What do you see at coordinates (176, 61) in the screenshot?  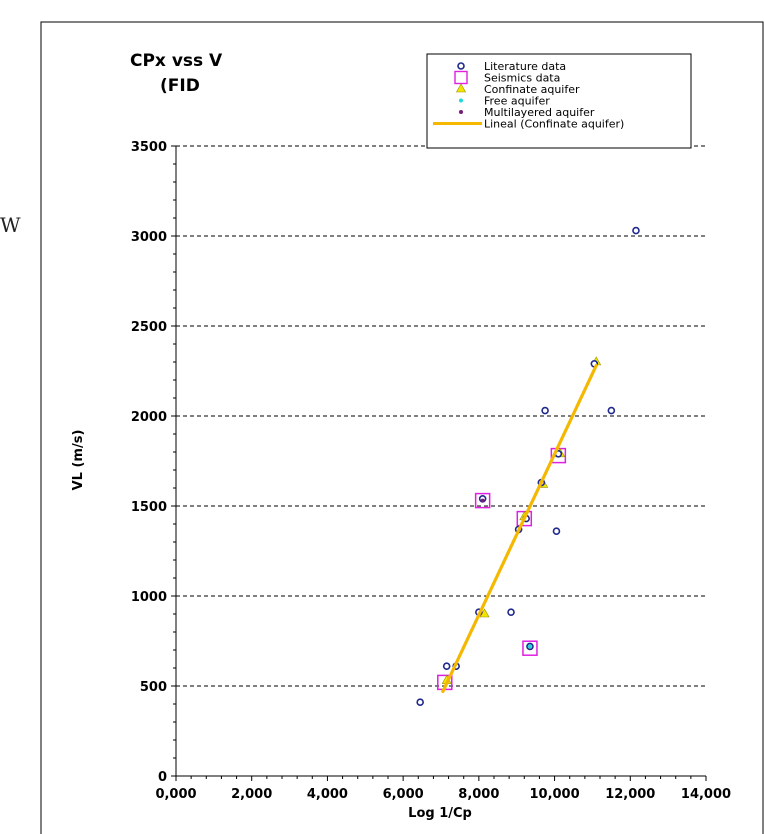 I see `chart-title-line-1: CPx vss V` at bounding box center [176, 61].